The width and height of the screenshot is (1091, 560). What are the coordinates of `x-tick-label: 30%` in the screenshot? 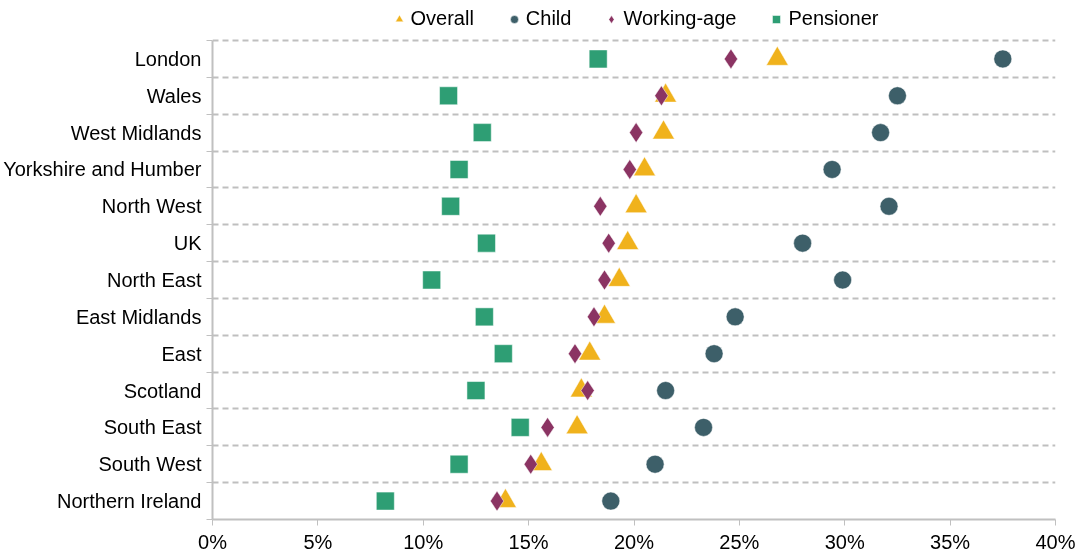 It's located at (844, 541).